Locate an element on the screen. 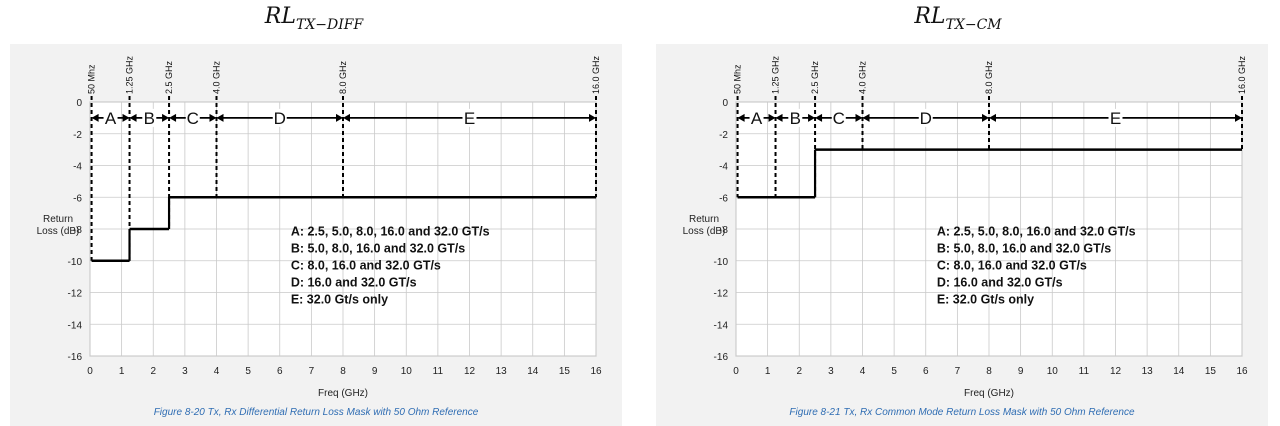 This screenshot has width=1280, height=426. band-label: B is located at coordinates (795, 118).